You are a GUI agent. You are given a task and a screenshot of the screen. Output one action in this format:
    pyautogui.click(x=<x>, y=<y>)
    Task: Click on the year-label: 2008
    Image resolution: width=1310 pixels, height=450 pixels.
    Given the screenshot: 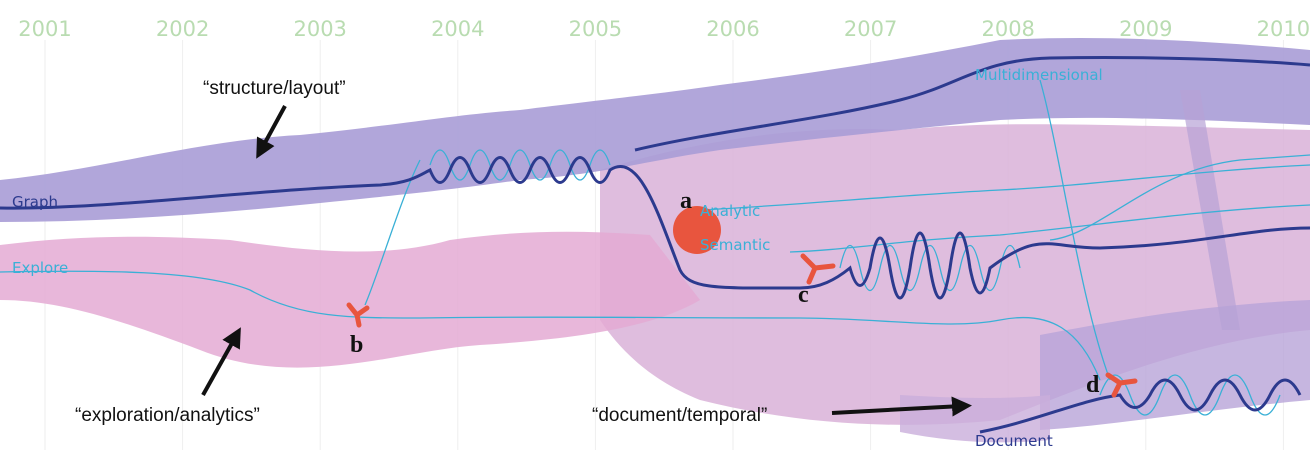 What is the action you would take?
    pyautogui.click(x=1007, y=29)
    